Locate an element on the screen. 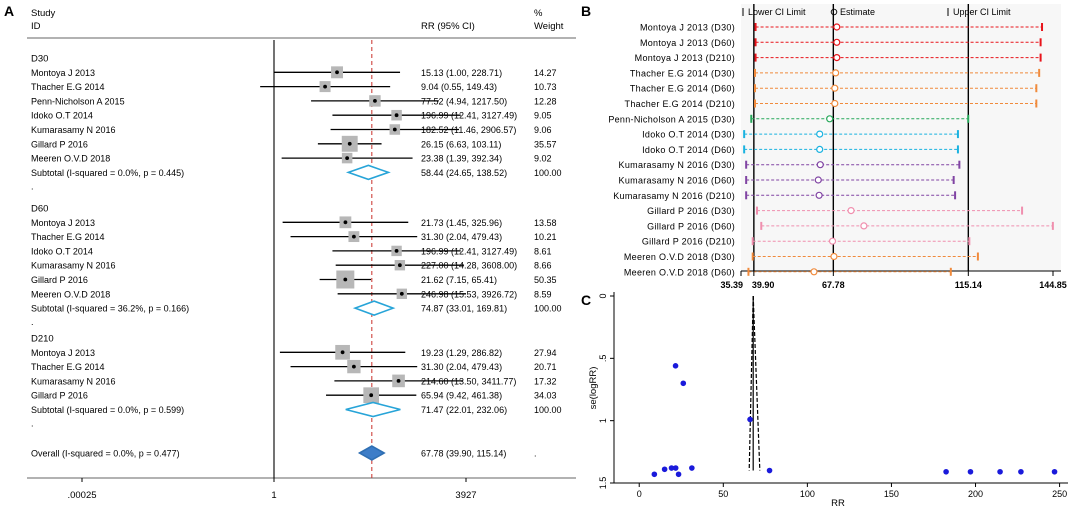 This screenshot has width=1075, height=512. rr-ci-value: 58.44 (24.65, 138.52) is located at coordinates (464, 173).